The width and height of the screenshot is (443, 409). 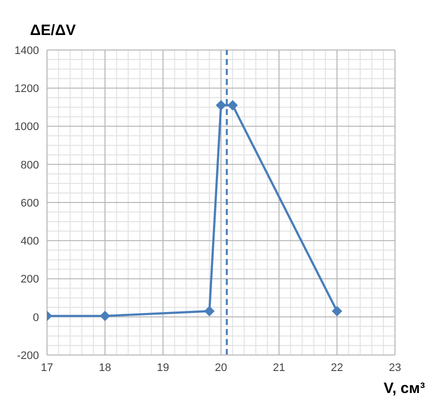 I want to click on x-tick-label: 18, so click(x=105, y=368).